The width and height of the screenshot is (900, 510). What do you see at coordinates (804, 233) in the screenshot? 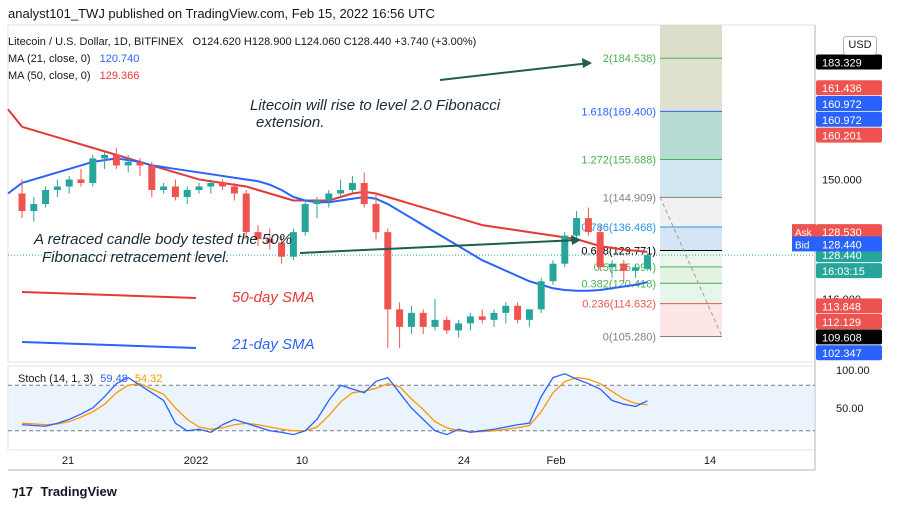
I see `ask-label: Ask` at bounding box center [804, 233].